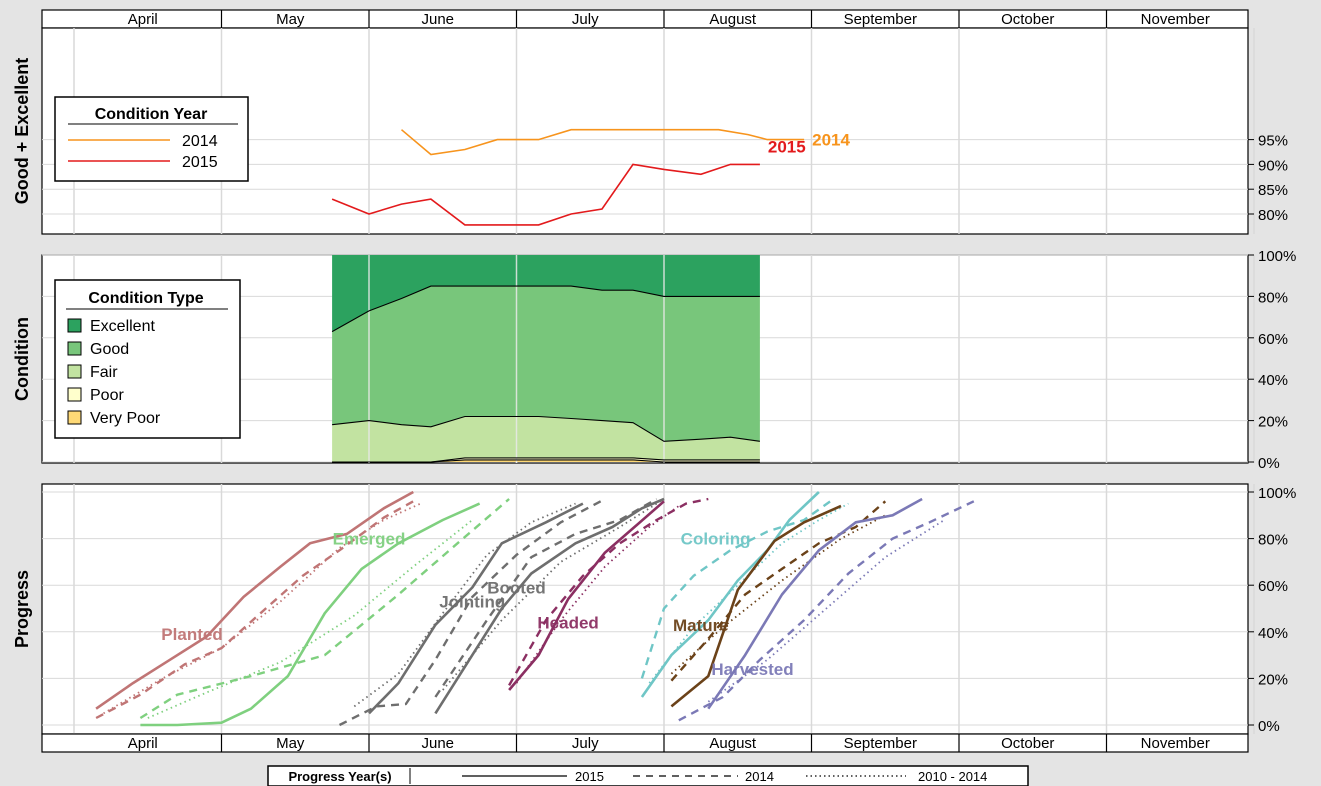 This screenshot has height=786, width=1321. Describe the element at coordinates (608, 591) in the screenshot. I see `progress-line-headed-2014` at that location.